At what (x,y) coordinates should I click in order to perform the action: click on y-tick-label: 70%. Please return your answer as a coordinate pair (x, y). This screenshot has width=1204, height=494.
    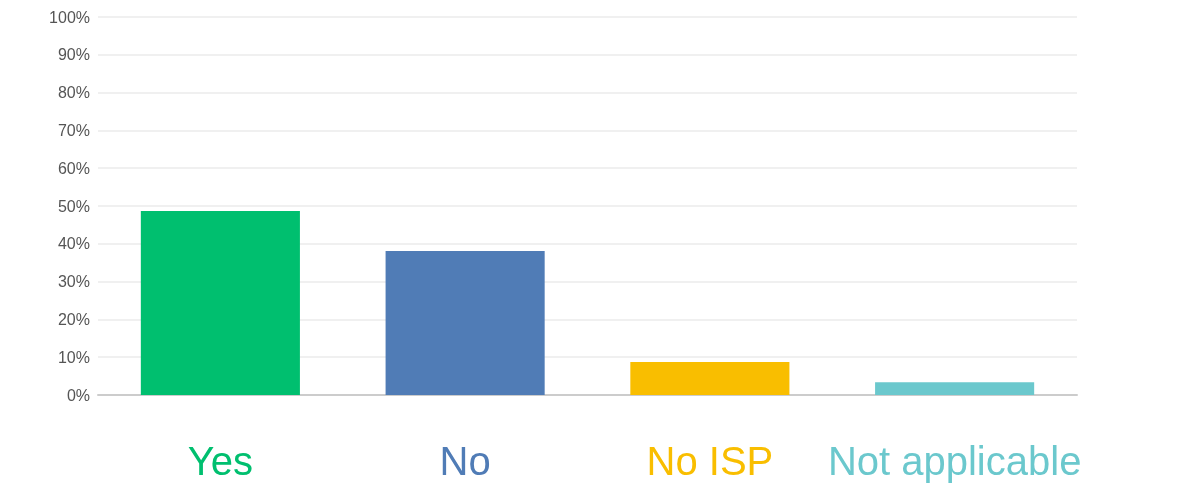
    Looking at the image, I should click on (73, 130).